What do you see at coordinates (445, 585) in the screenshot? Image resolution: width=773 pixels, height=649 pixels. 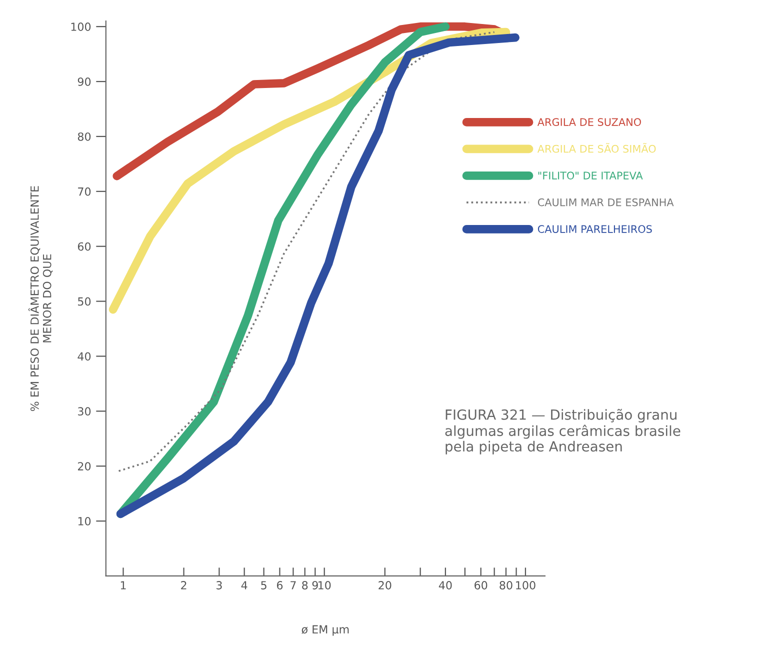 I see `x-tick-label: 40` at bounding box center [445, 585].